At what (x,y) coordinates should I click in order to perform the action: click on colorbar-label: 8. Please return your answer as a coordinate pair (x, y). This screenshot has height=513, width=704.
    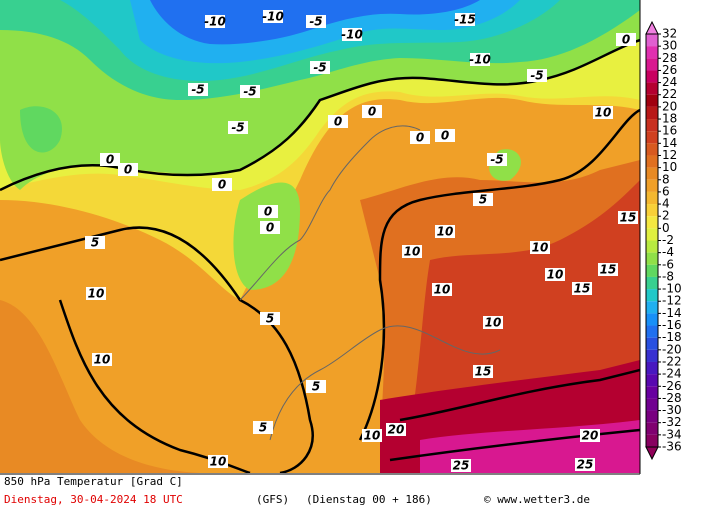
    Looking at the image, I should click on (666, 179).